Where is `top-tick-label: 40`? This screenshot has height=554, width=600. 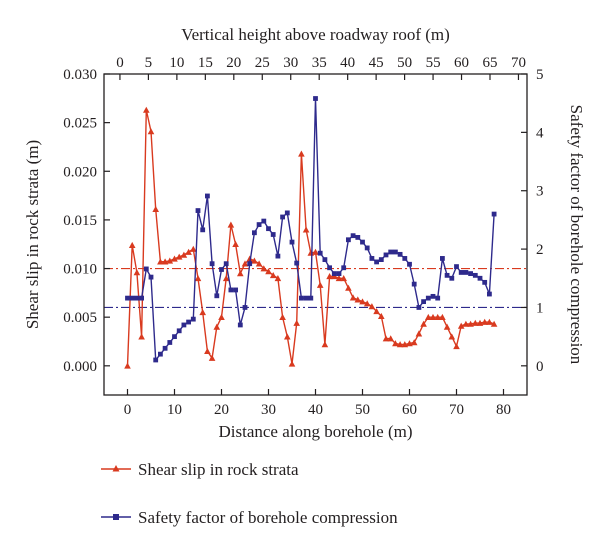
top-tick-label: 40 is located at coordinates (347, 63).